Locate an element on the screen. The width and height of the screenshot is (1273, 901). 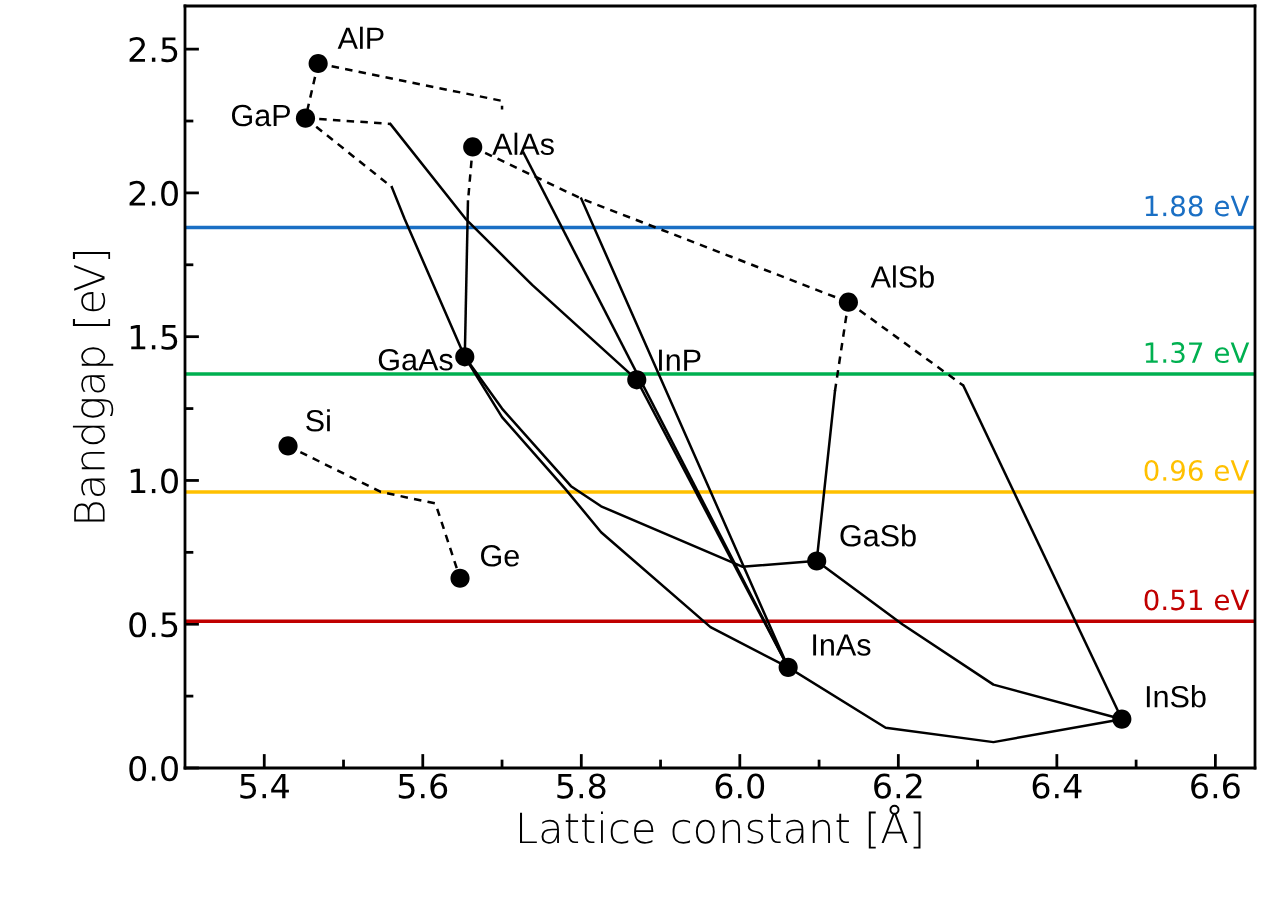
annotation: AlSb is located at coordinates (902, 276).